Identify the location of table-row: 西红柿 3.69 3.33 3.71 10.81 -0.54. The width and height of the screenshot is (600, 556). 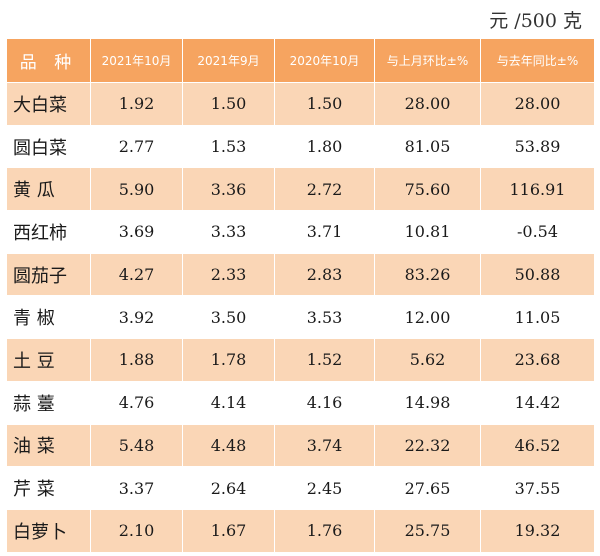
(300, 232).